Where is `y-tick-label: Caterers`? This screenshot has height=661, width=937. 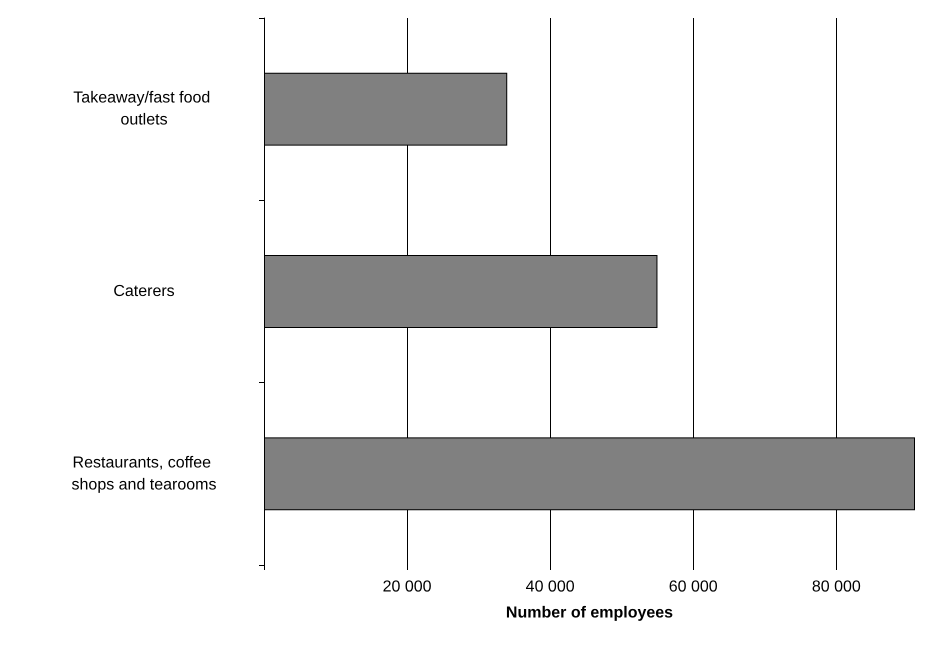 y-tick-label: Caterers is located at coordinates (144, 291).